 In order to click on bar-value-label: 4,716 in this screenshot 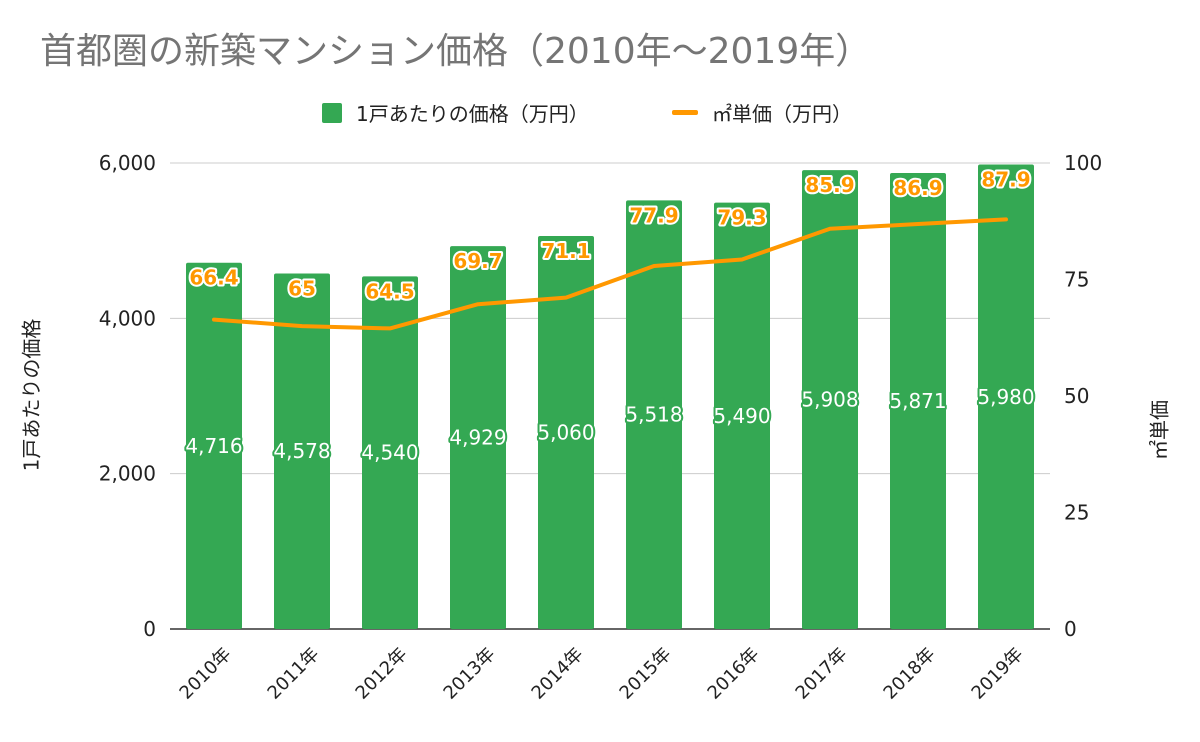, I will do `click(213, 446)`.